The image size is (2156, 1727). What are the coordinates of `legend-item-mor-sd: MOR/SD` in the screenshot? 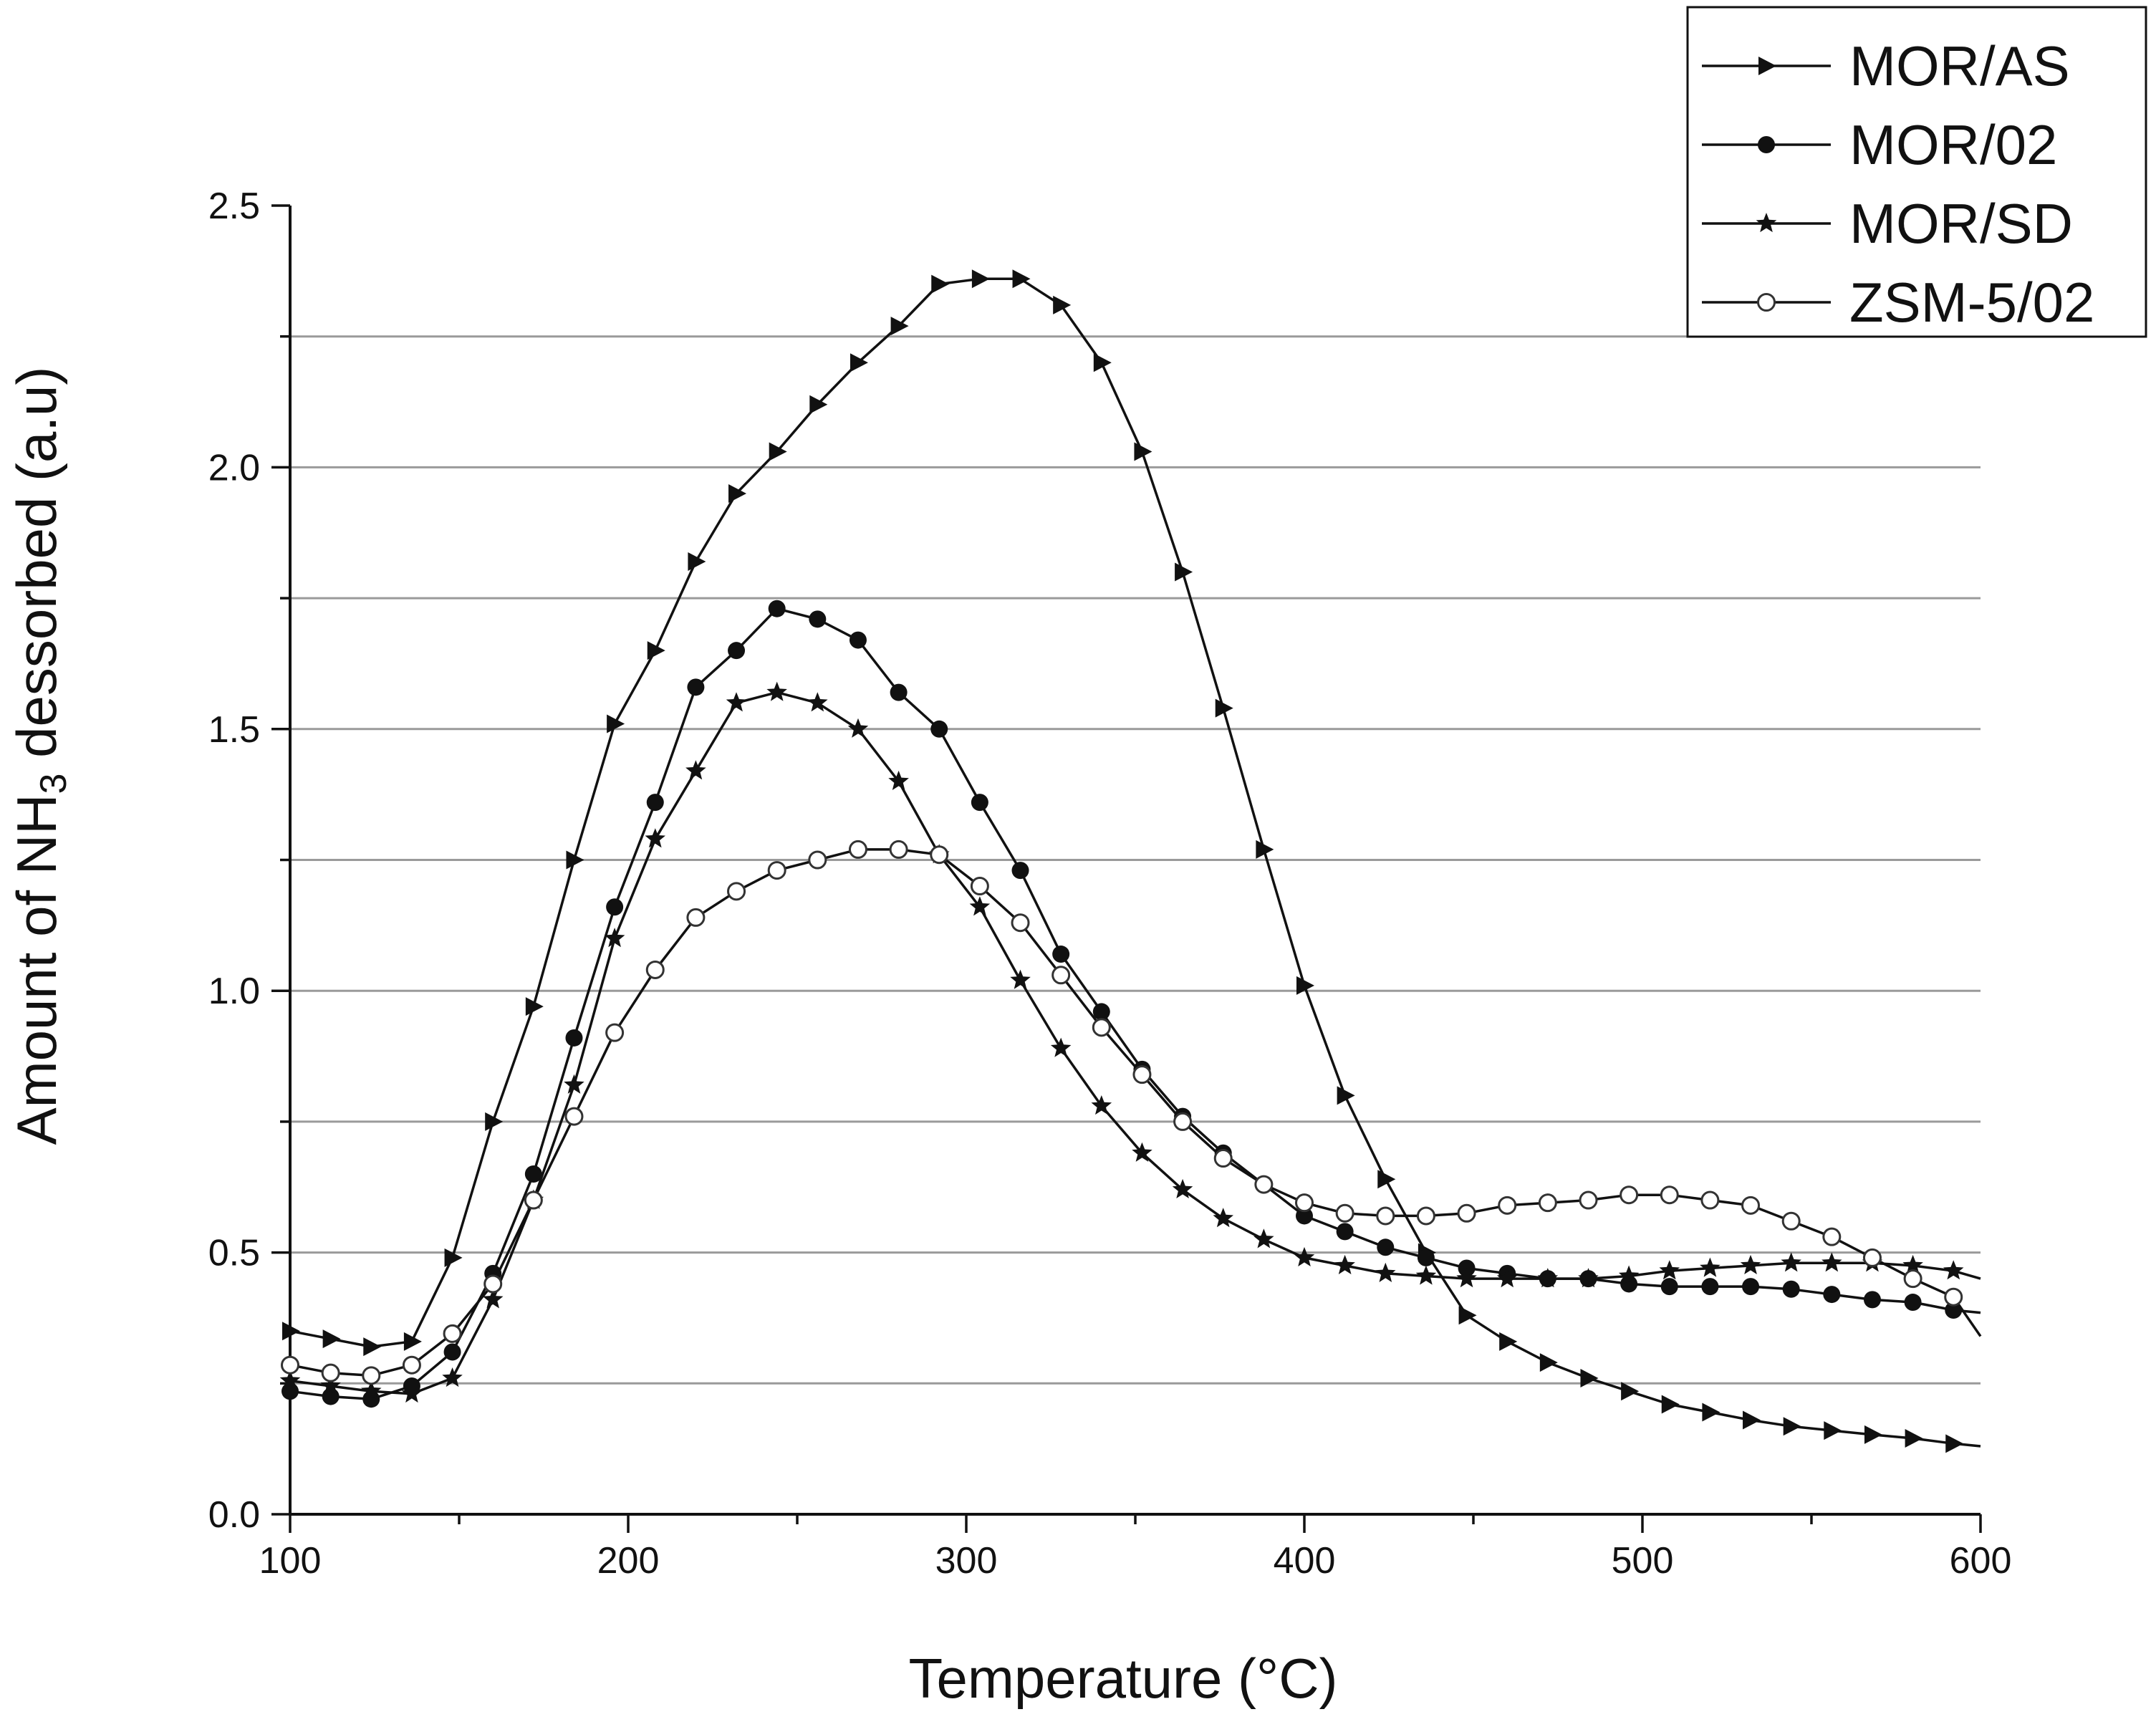 It's located at (1887, 224).